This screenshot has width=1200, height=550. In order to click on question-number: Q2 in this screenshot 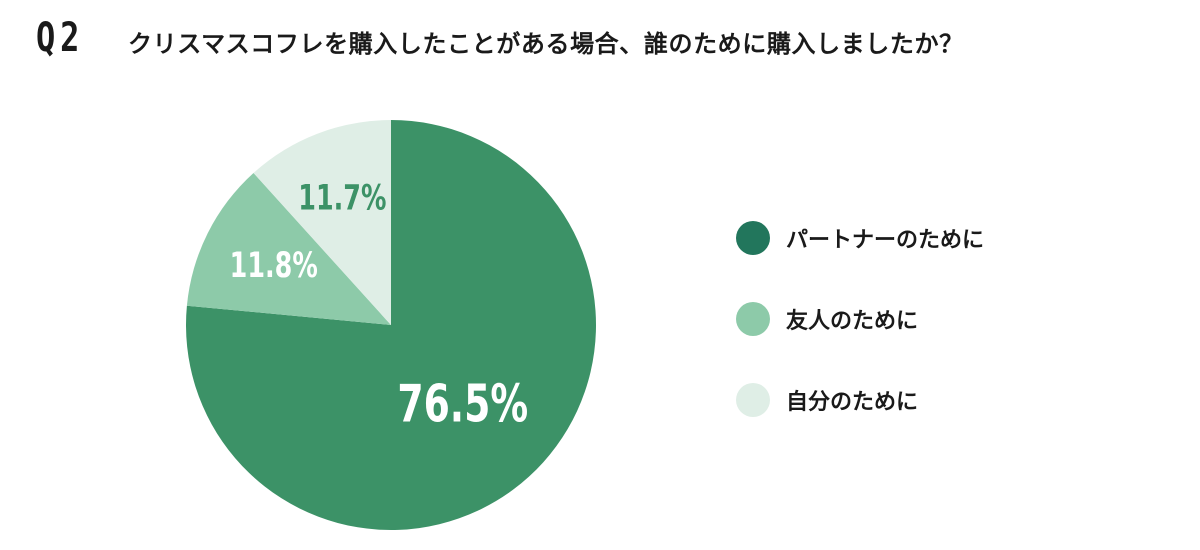, I will do `click(60, 38)`.